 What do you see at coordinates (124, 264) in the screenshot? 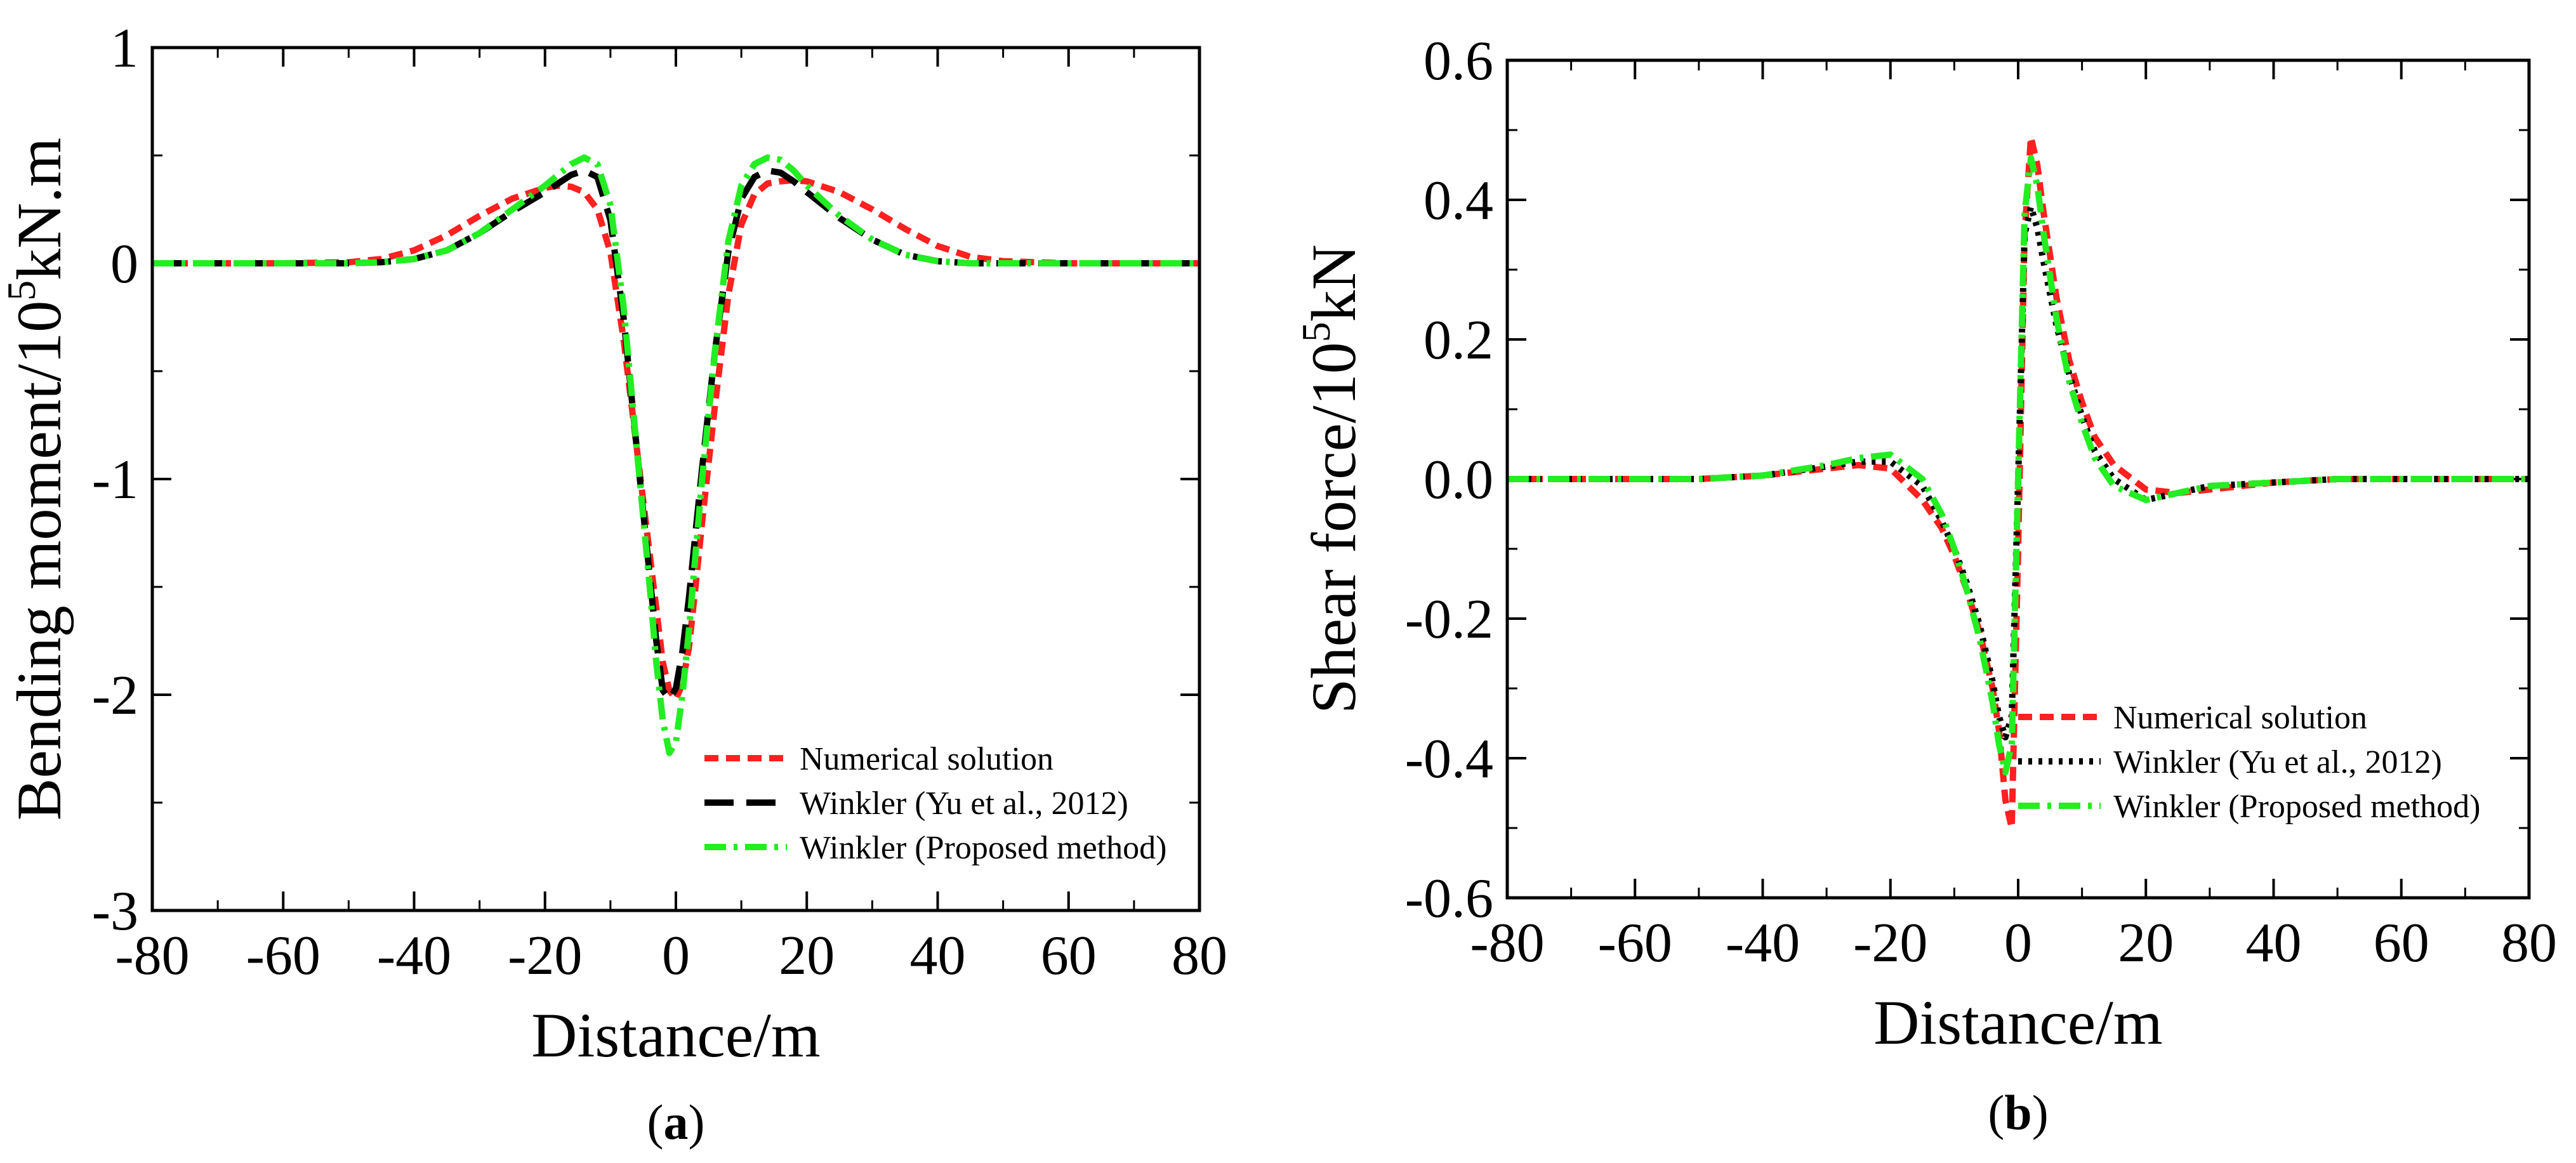
I see `y-tick-label: 0` at bounding box center [124, 264].